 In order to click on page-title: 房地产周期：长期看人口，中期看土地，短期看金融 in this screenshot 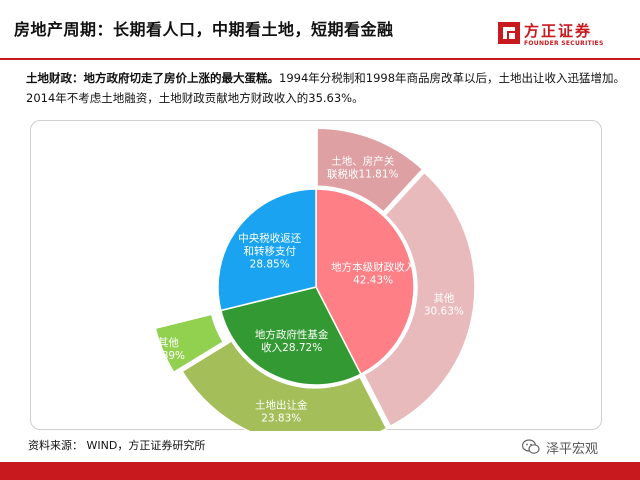, I will do `click(204, 29)`.